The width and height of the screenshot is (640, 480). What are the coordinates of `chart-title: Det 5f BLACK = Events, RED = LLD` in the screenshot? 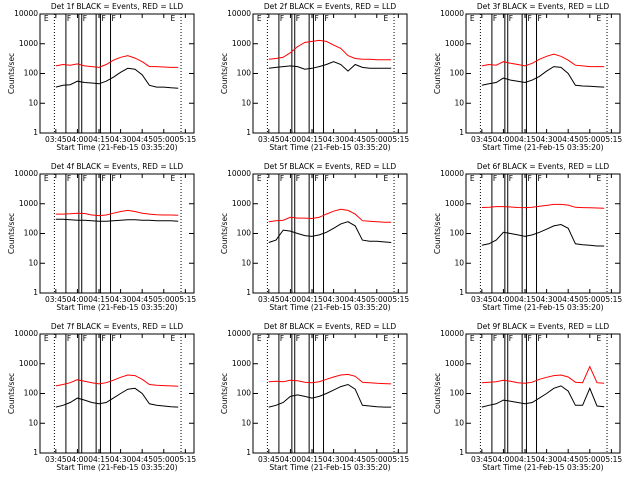 It's located at (330, 166).